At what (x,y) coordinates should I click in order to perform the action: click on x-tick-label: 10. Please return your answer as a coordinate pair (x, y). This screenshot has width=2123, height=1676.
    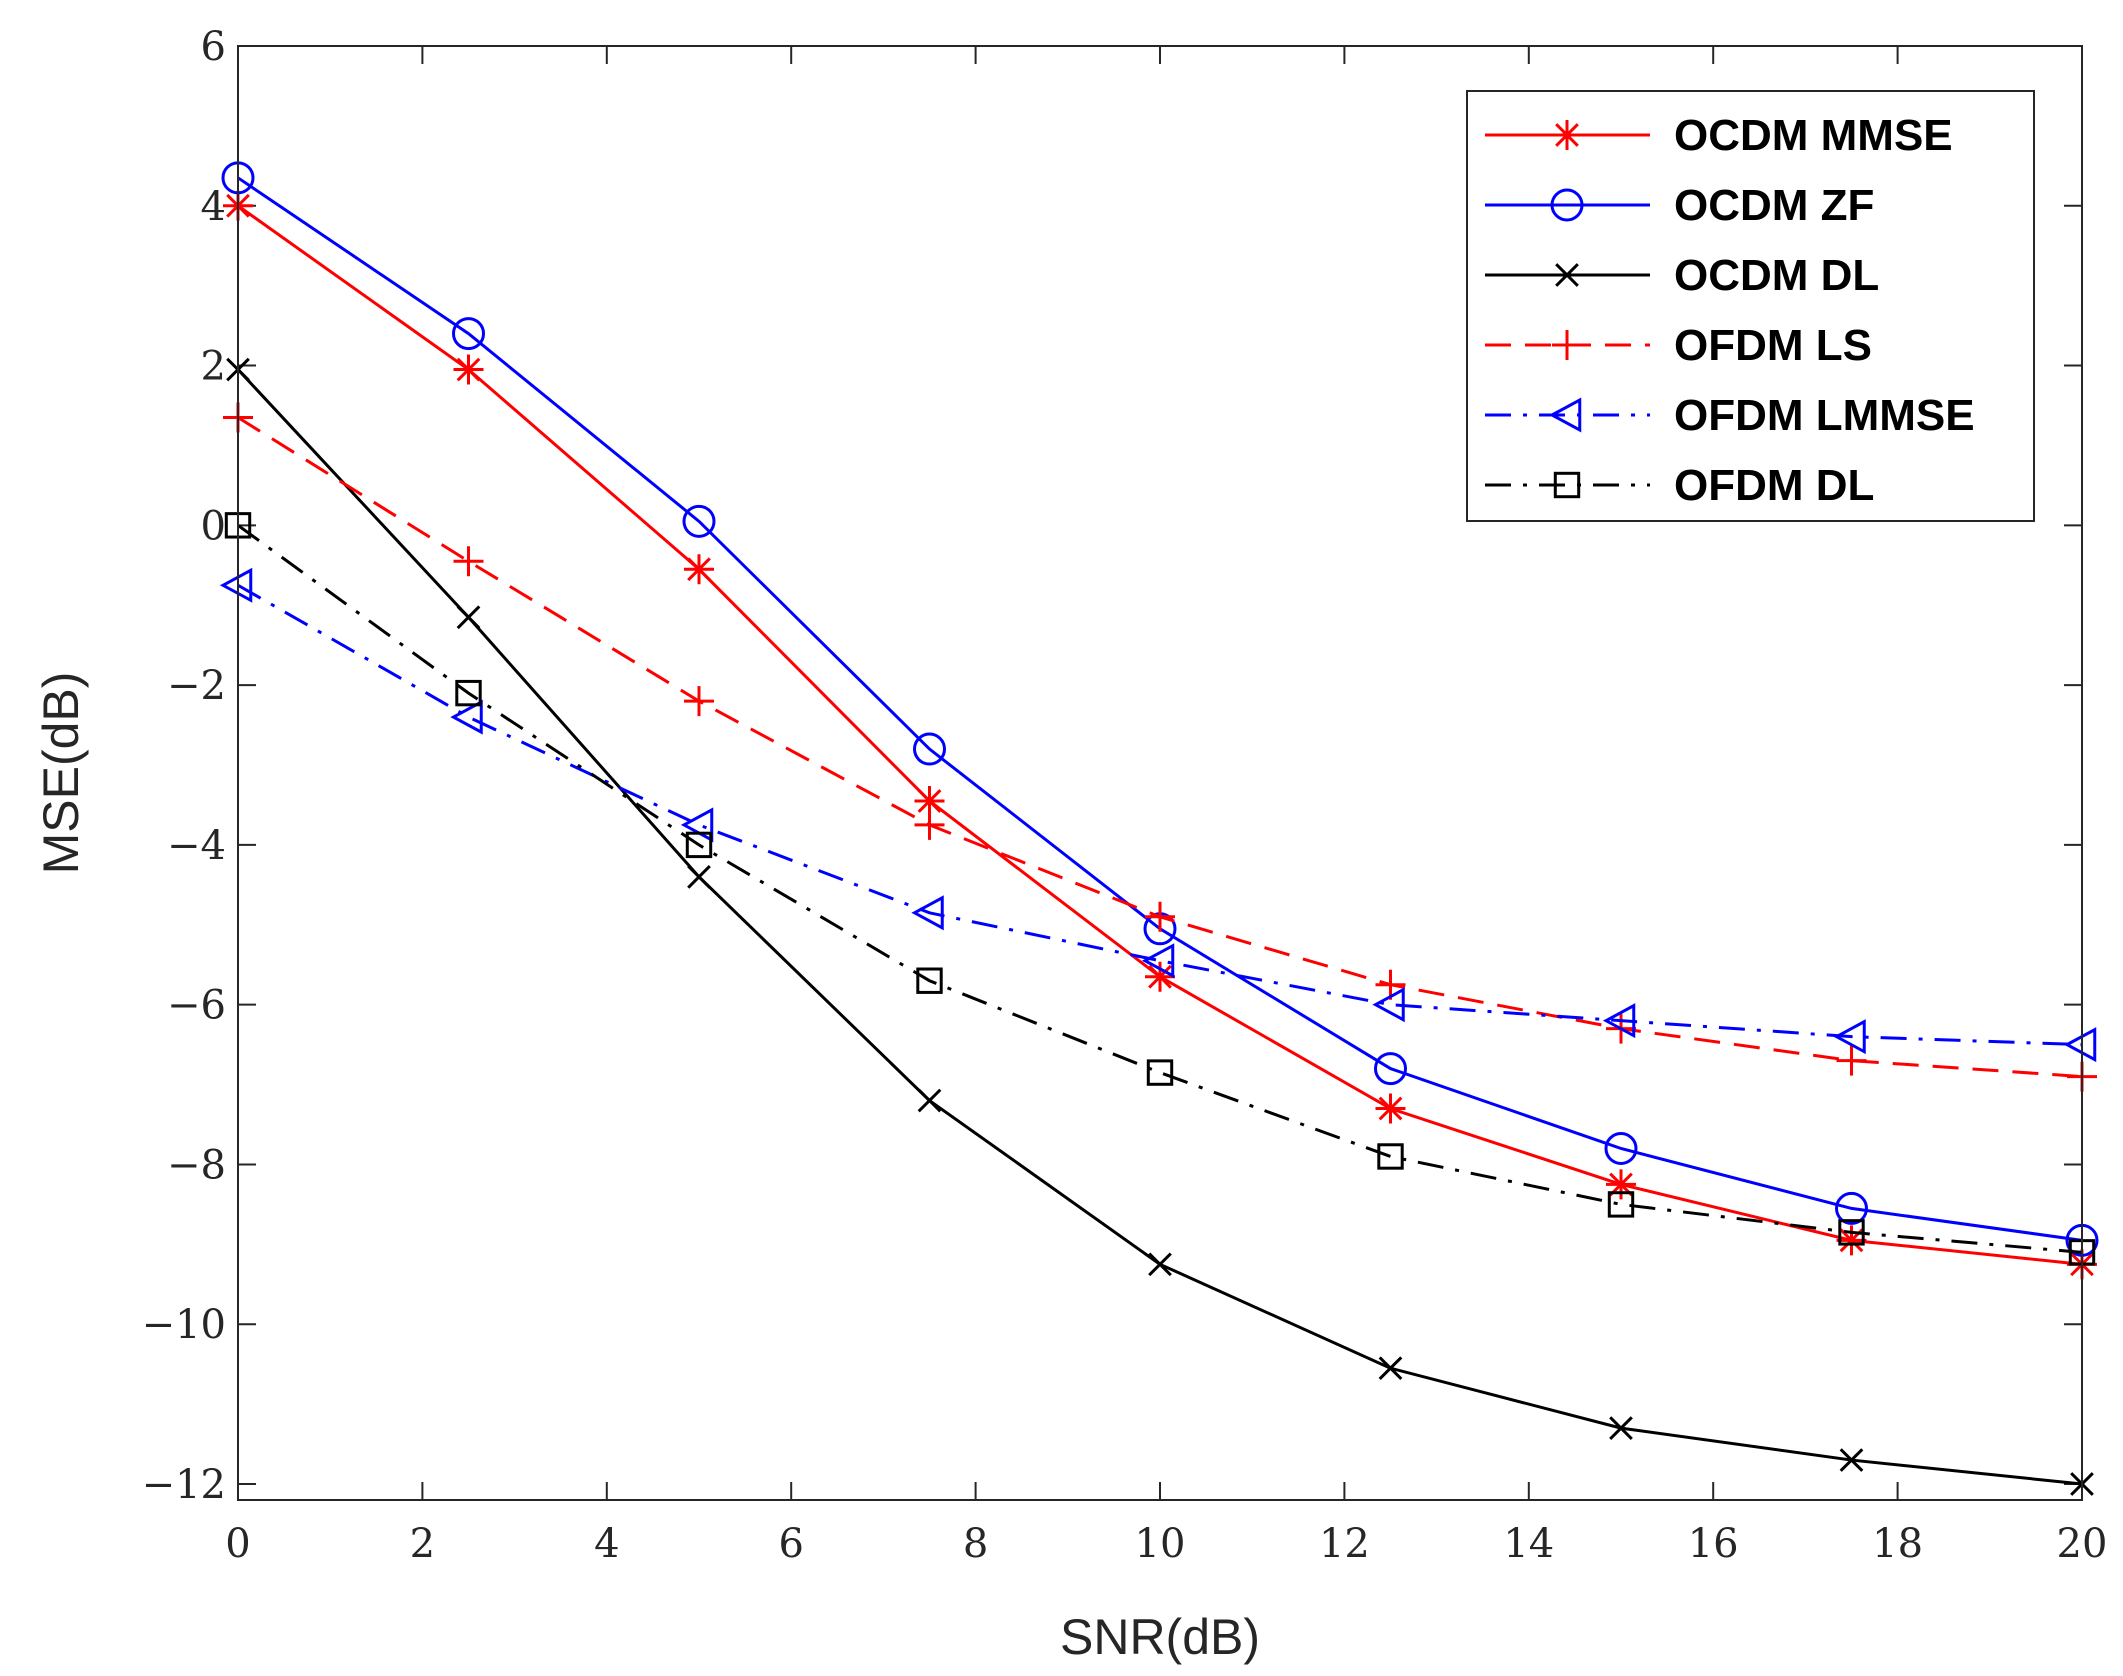
    Looking at the image, I should click on (1160, 1544).